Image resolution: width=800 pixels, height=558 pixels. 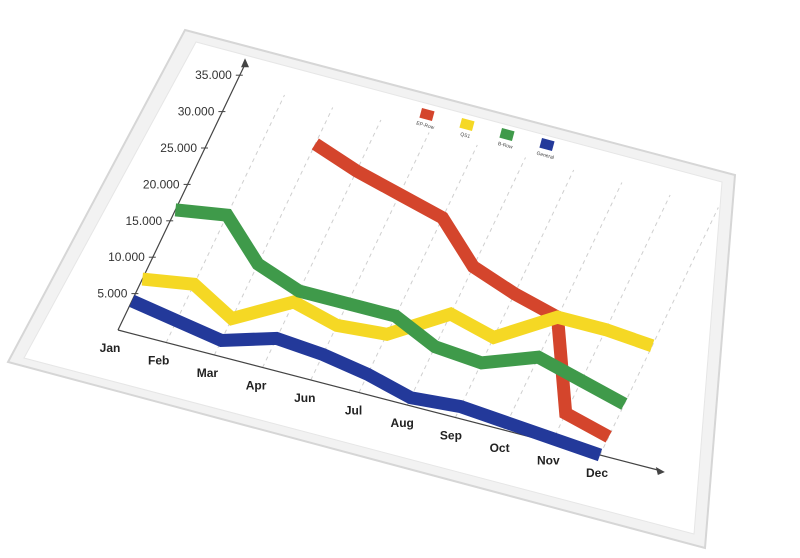 I want to click on x-tick-label: Oct, so click(x=500, y=448).